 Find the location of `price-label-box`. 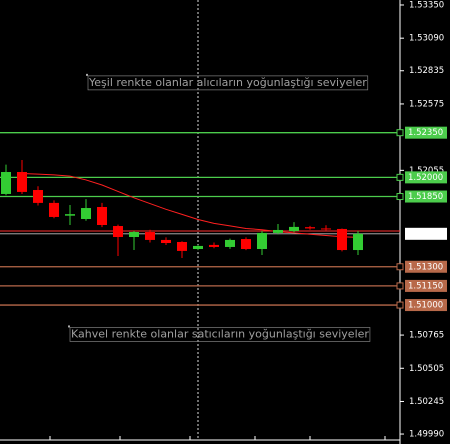

price-label-box is located at coordinates (426, 233).